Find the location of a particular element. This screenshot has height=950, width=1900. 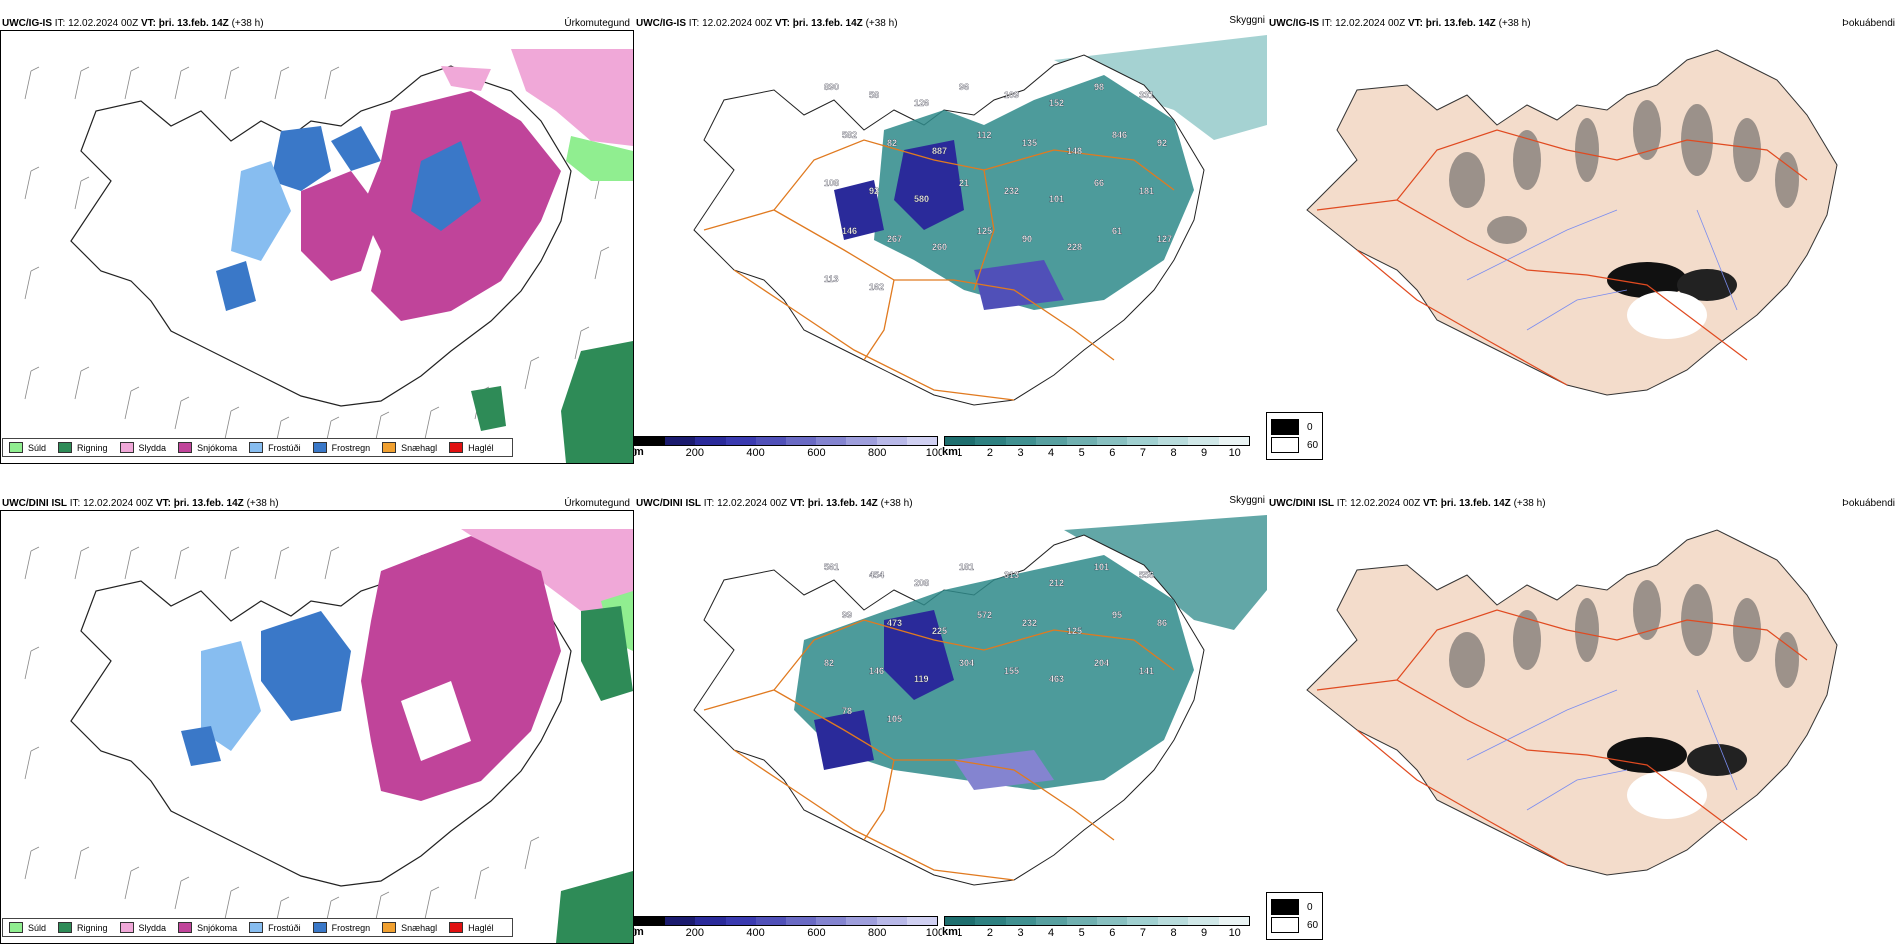

panel-title: Úrkomutegund is located at coordinates (597, 23).